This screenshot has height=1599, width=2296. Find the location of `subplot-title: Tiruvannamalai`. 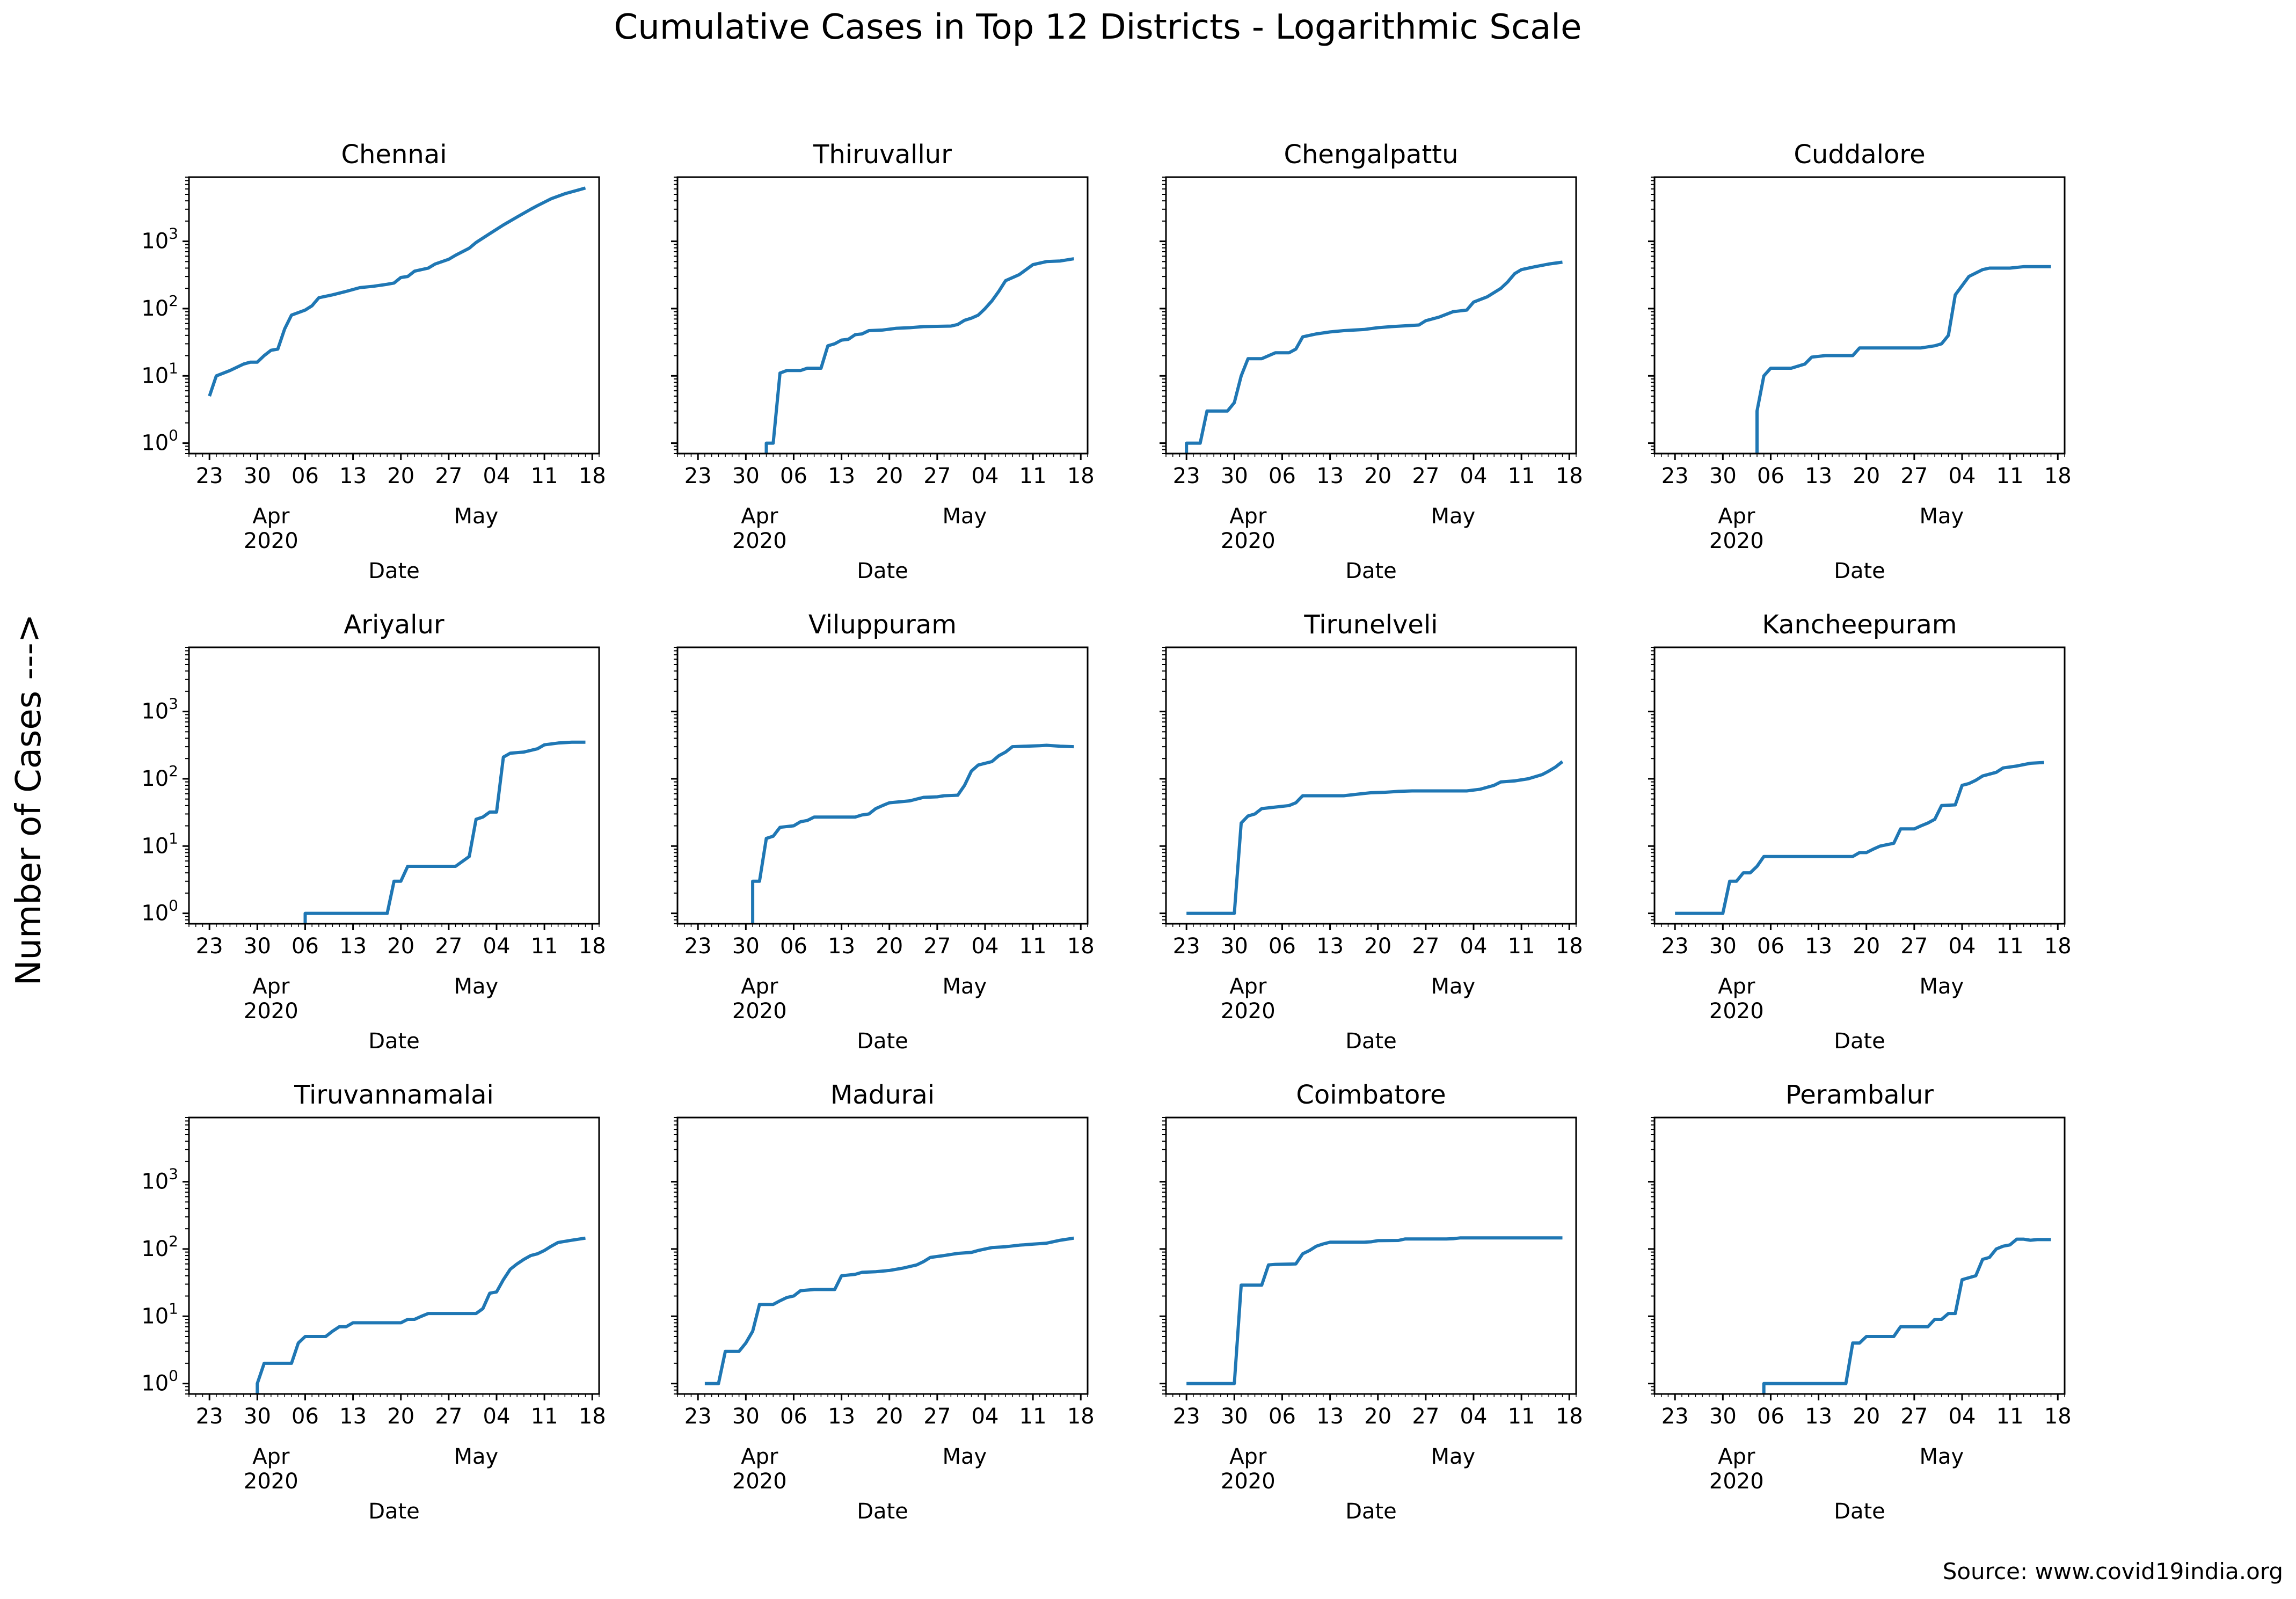

subplot-title: Tiruvannamalai is located at coordinates (394, 1095).